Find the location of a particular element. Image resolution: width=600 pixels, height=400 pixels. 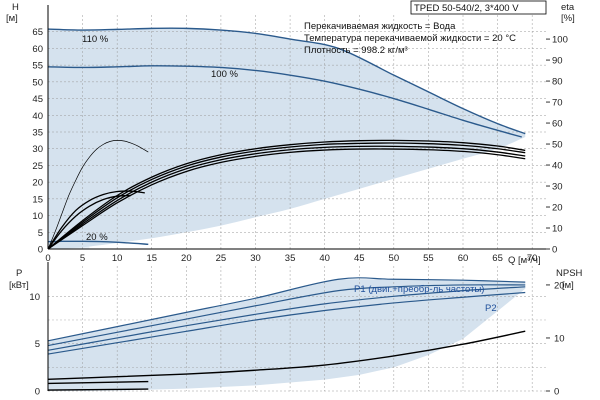

qh-series-eta-small is located at coordinates (98, 195).